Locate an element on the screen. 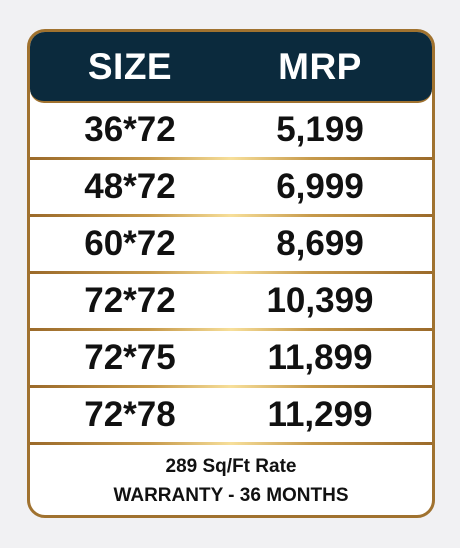 Image resolution: width=460 pixels, height=548 pixels. table-row: 72*72 10,399 is located at coordinates (231, 302).